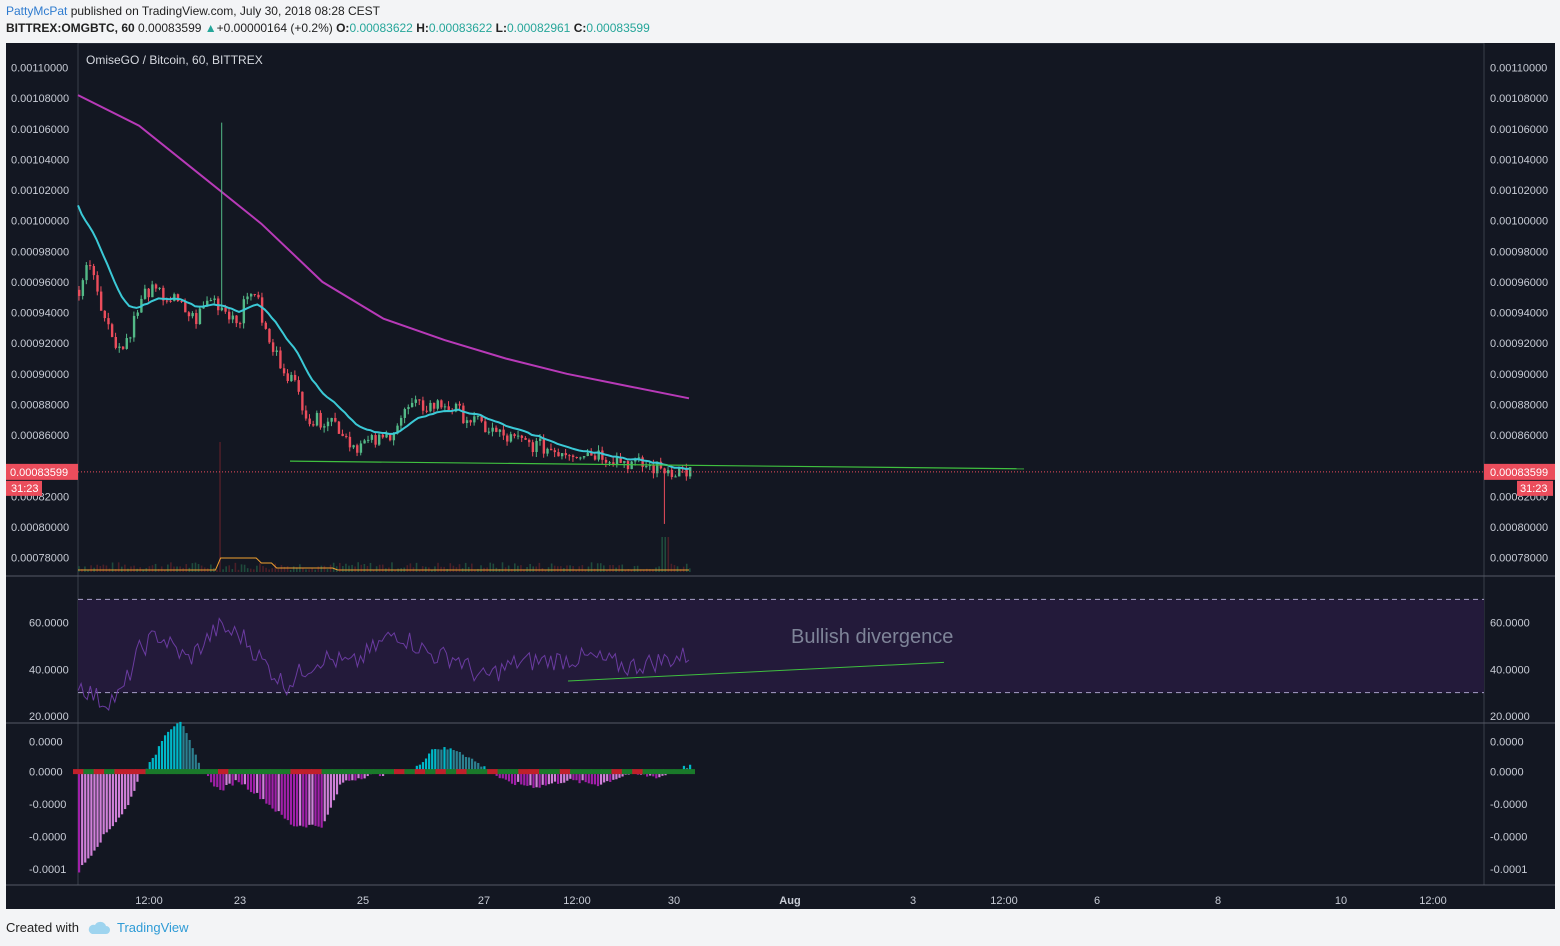 The width and height of the screenshot is (1560, 946). Describe the element at coordinates (1519, 222) in the screenshot. I see `price-tick-label-right: 0.00100000` at that location.